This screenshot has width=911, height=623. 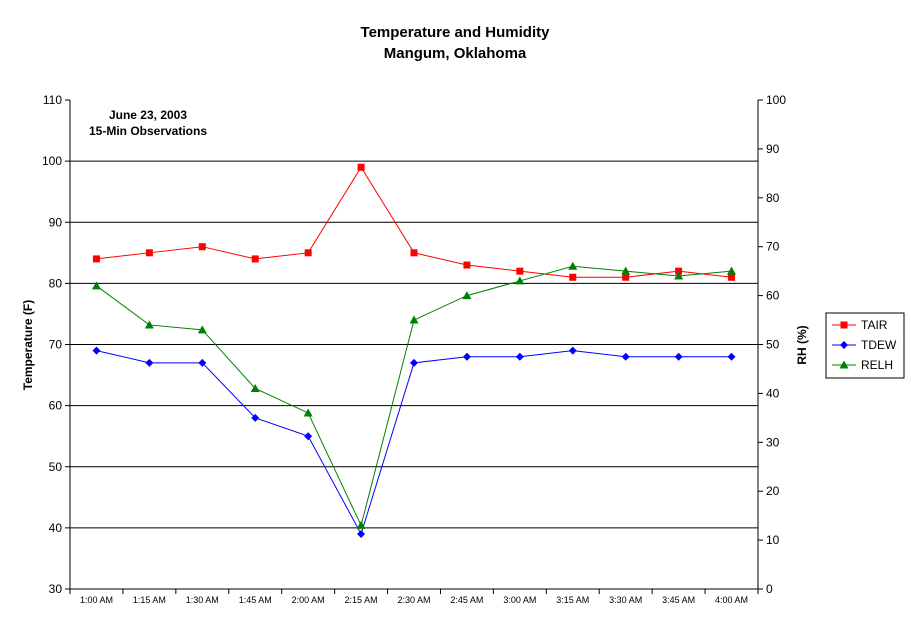 I want to click on legend-item-relh: RELH, so click(x=862, y=365).